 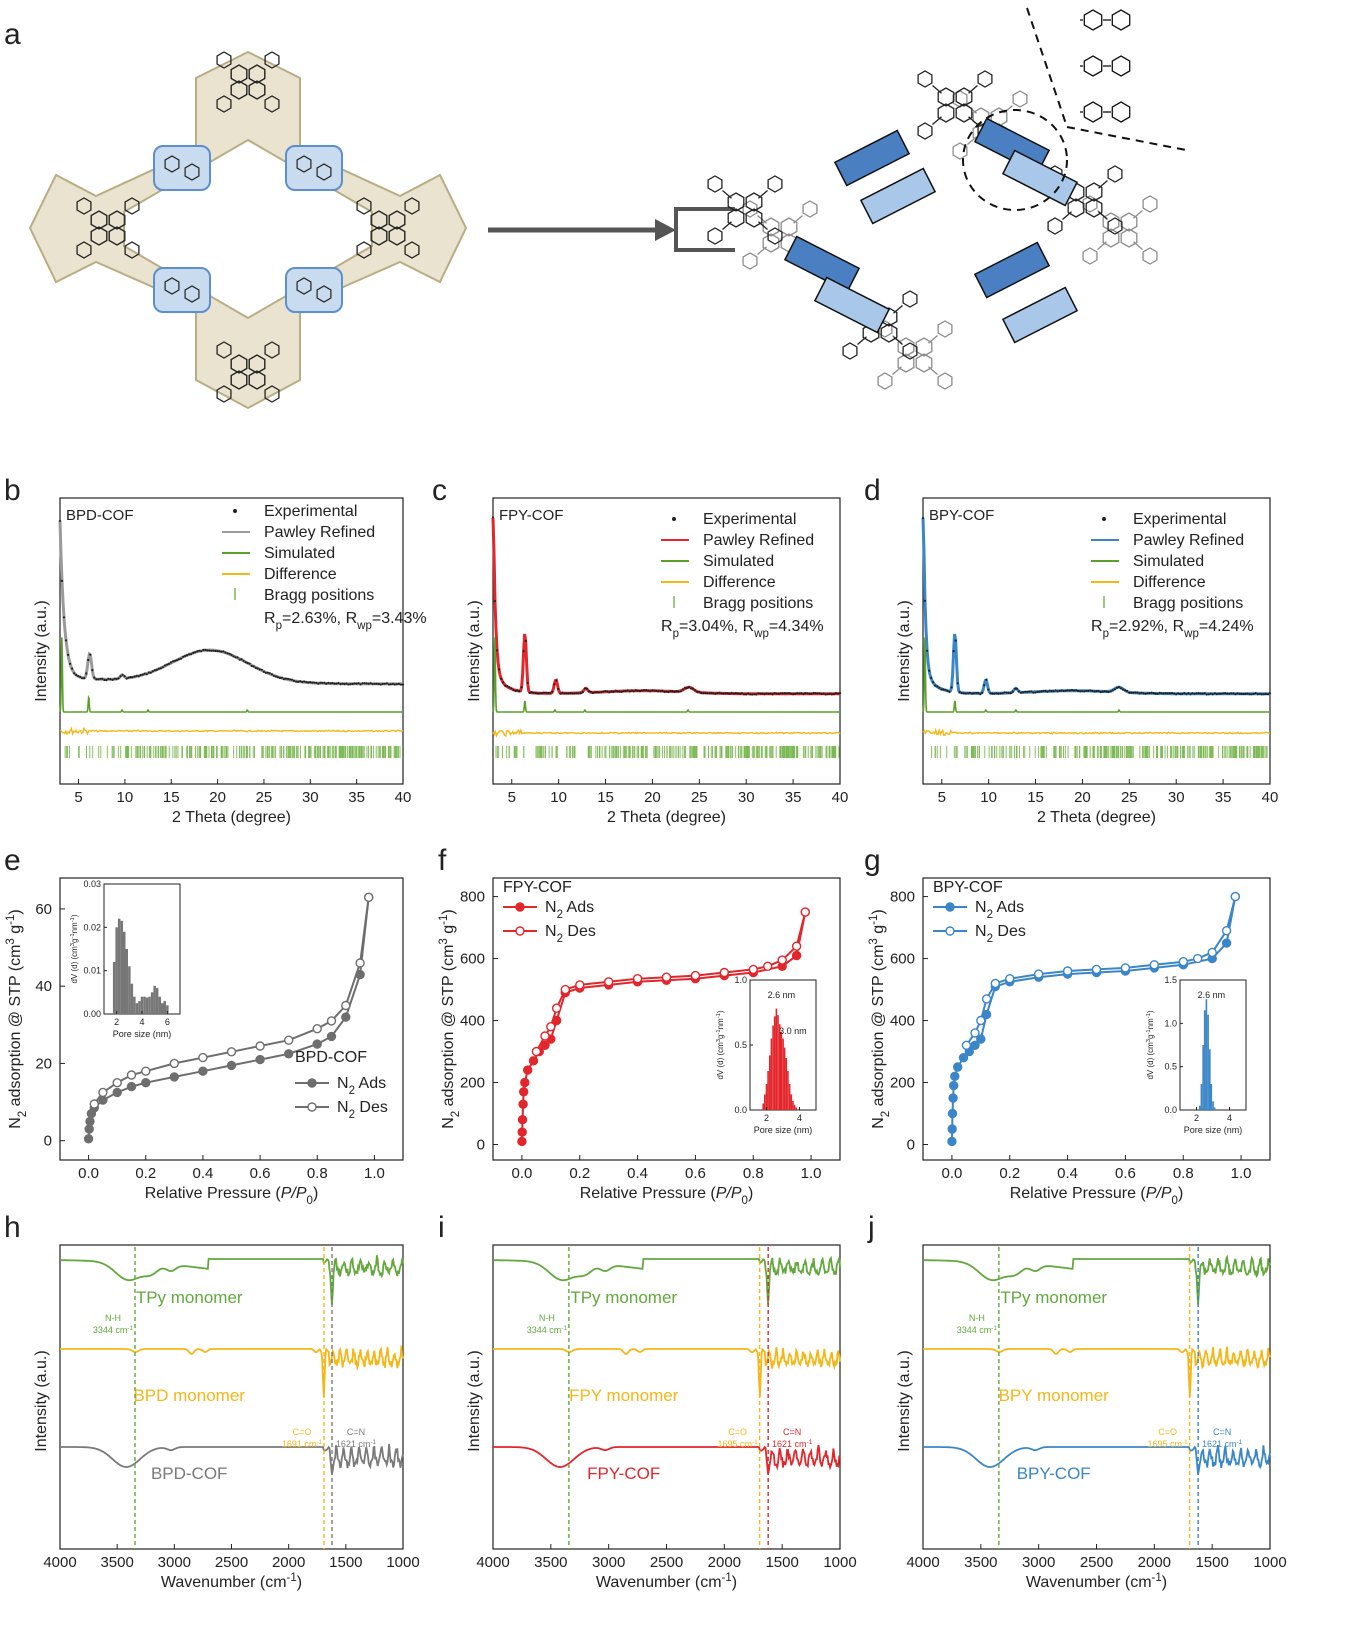 What do you see at coordinates (1164, 1444) in the screenshot?
I see `text-span: 1695 cm` at bounding box center [1164, 1444].